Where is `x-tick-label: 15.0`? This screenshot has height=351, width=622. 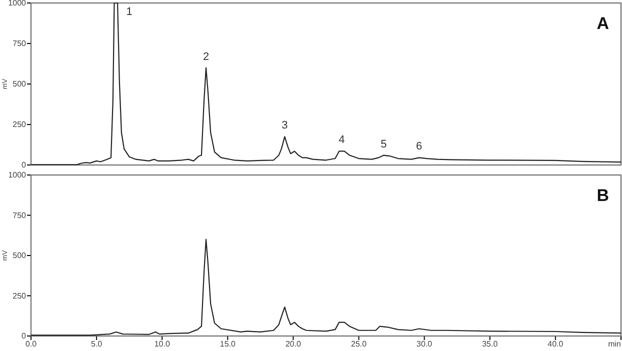
x-tick-label: 15.0 is located at coordinates (228, 344).